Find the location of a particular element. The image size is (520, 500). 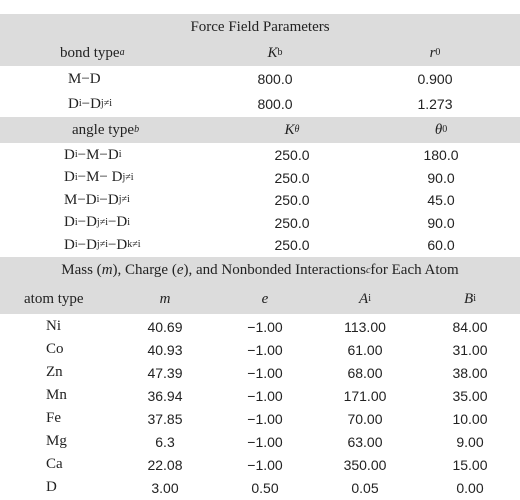

atom-type-cell: Fe is located at coordinates (53, 418).